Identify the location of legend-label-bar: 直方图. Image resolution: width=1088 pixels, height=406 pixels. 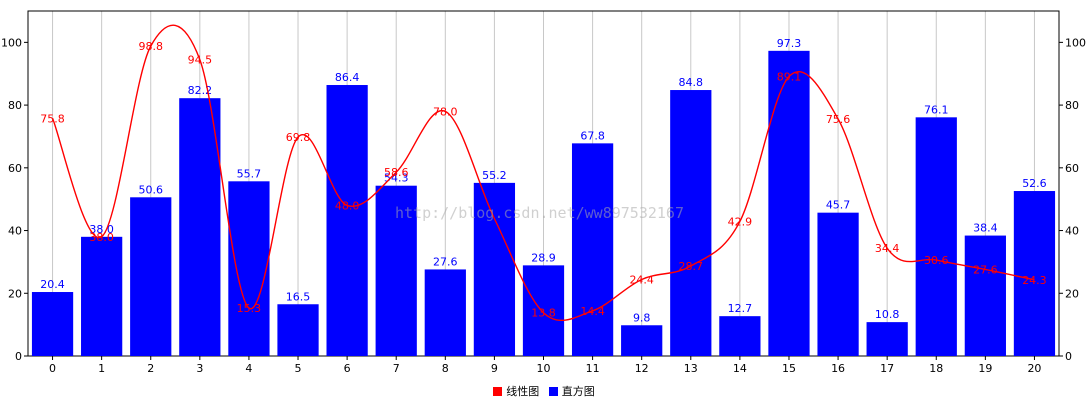
(578, 391).